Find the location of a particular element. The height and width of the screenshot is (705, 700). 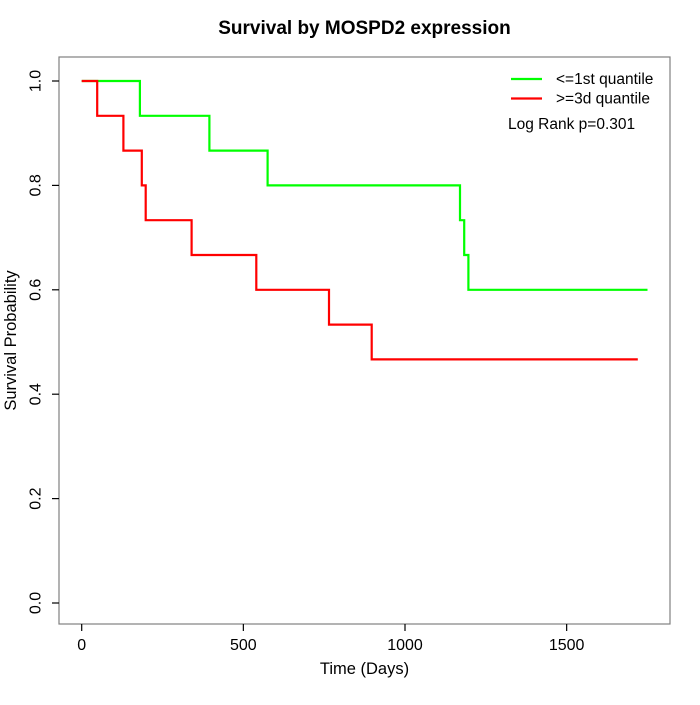

y-tick-label: 1.0 is located at coordinates (36, 81).